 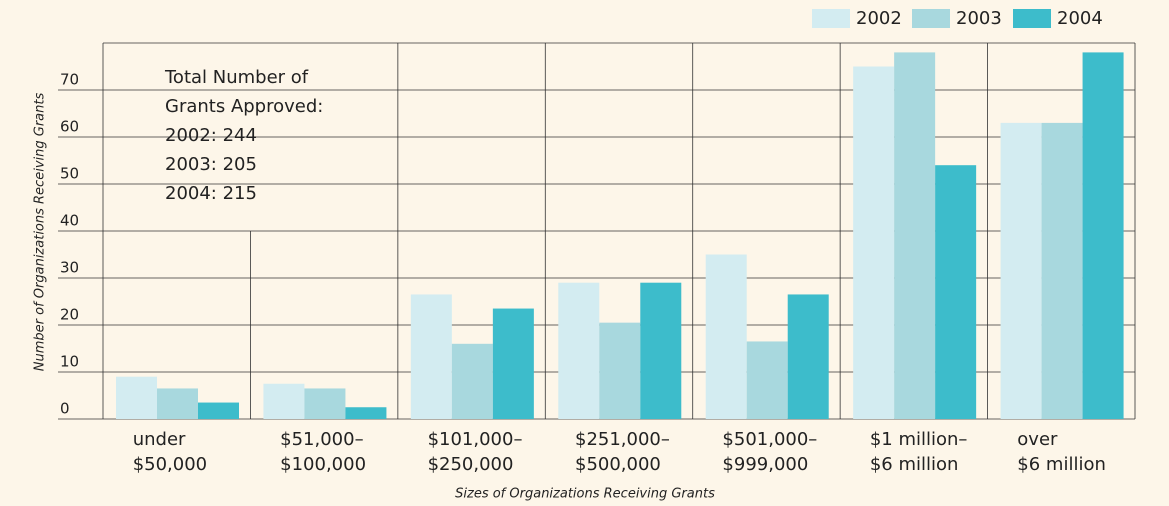 I want to click on annotation: Grants Approved:, so click(x=244, y=106).